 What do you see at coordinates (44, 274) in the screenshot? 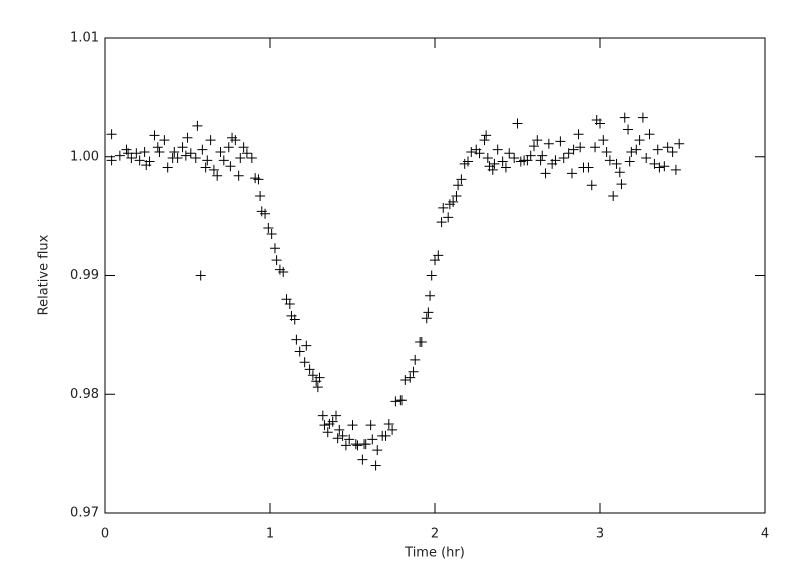
I see `y-axis-label: Relative flux` at bounding box center [44, 274].